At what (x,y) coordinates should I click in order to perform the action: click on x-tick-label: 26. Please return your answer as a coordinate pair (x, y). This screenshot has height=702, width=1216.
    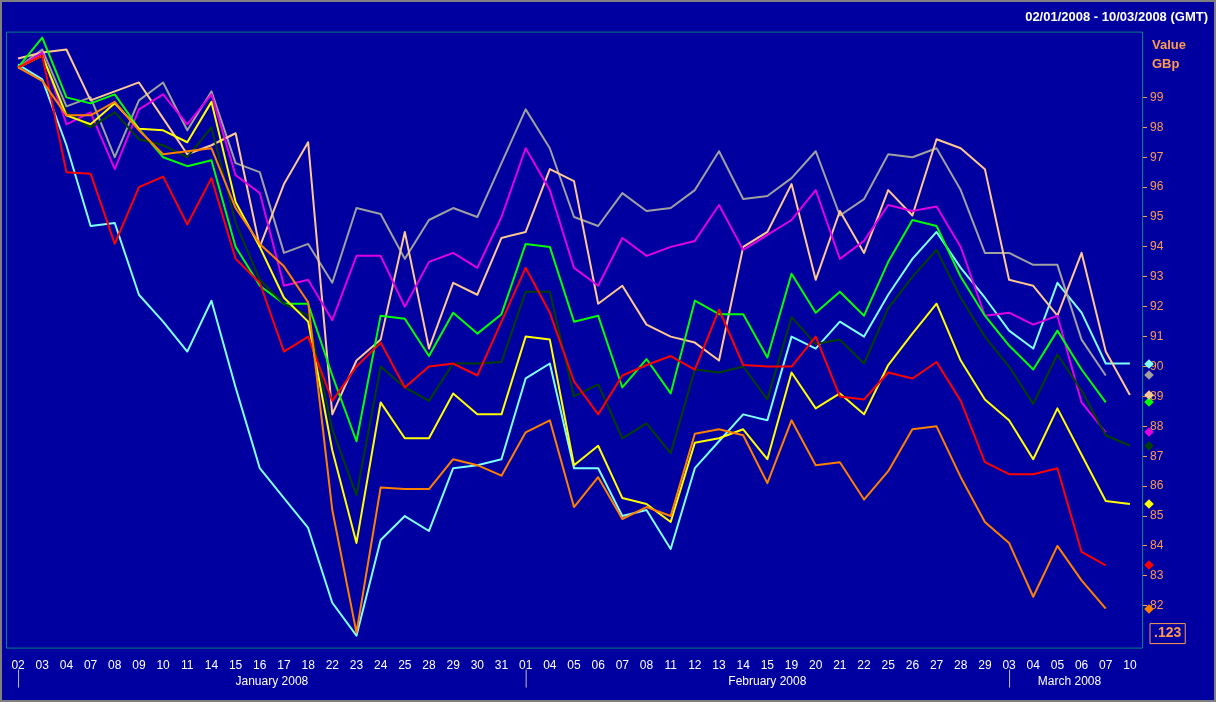
    Looking at the image, I should click on (912, 665).